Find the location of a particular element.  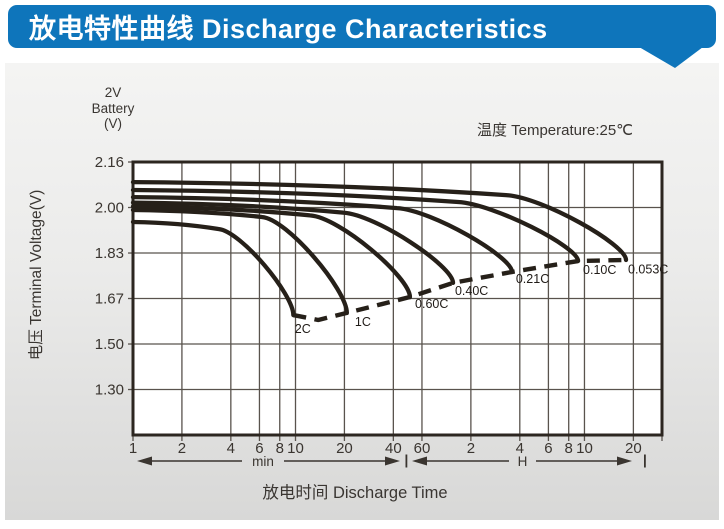

axis-separator-bar is located at coordinates (406, 461).